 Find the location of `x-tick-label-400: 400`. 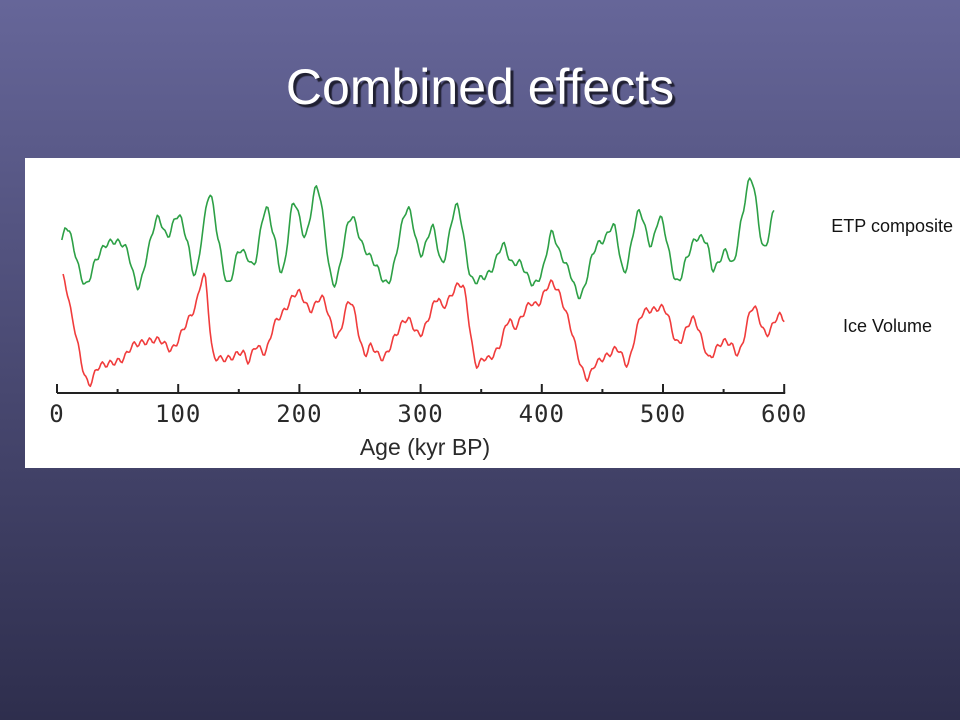

x-tick-label-400: 400 is located at coordinates (541, 414).